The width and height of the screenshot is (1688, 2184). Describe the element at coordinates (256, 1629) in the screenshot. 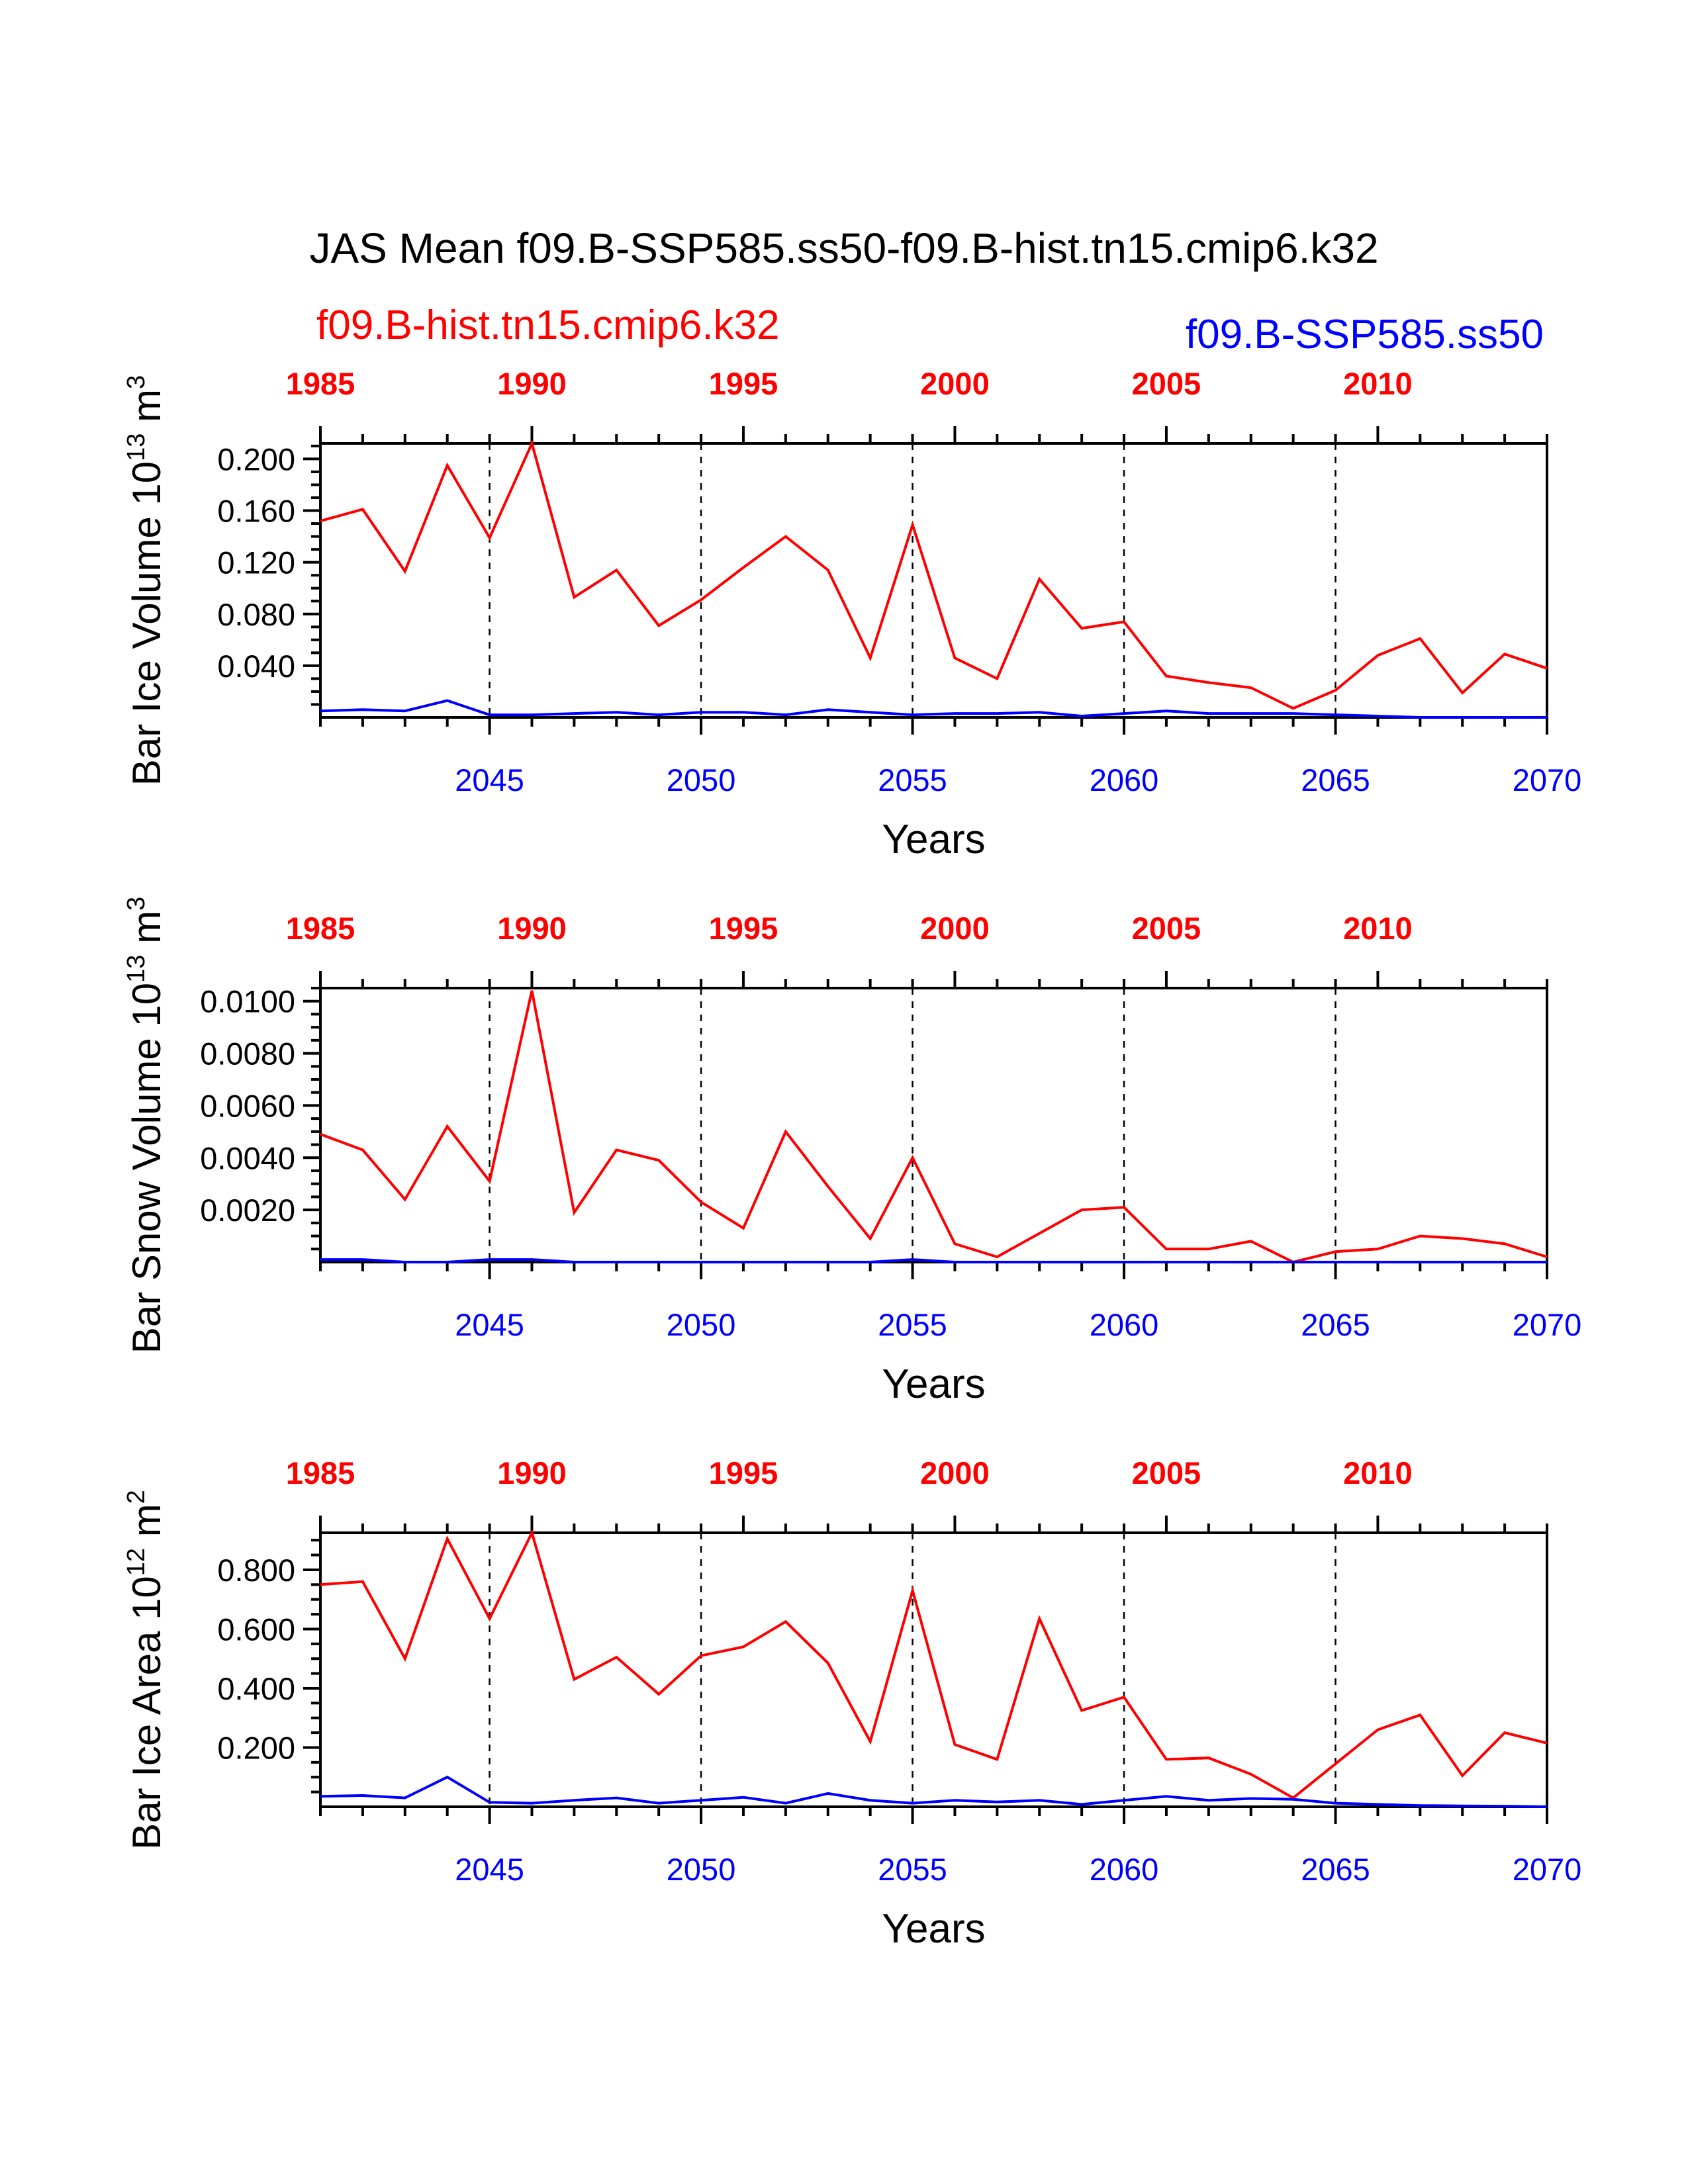

I see `y-tick-label: 0.600` at that location.